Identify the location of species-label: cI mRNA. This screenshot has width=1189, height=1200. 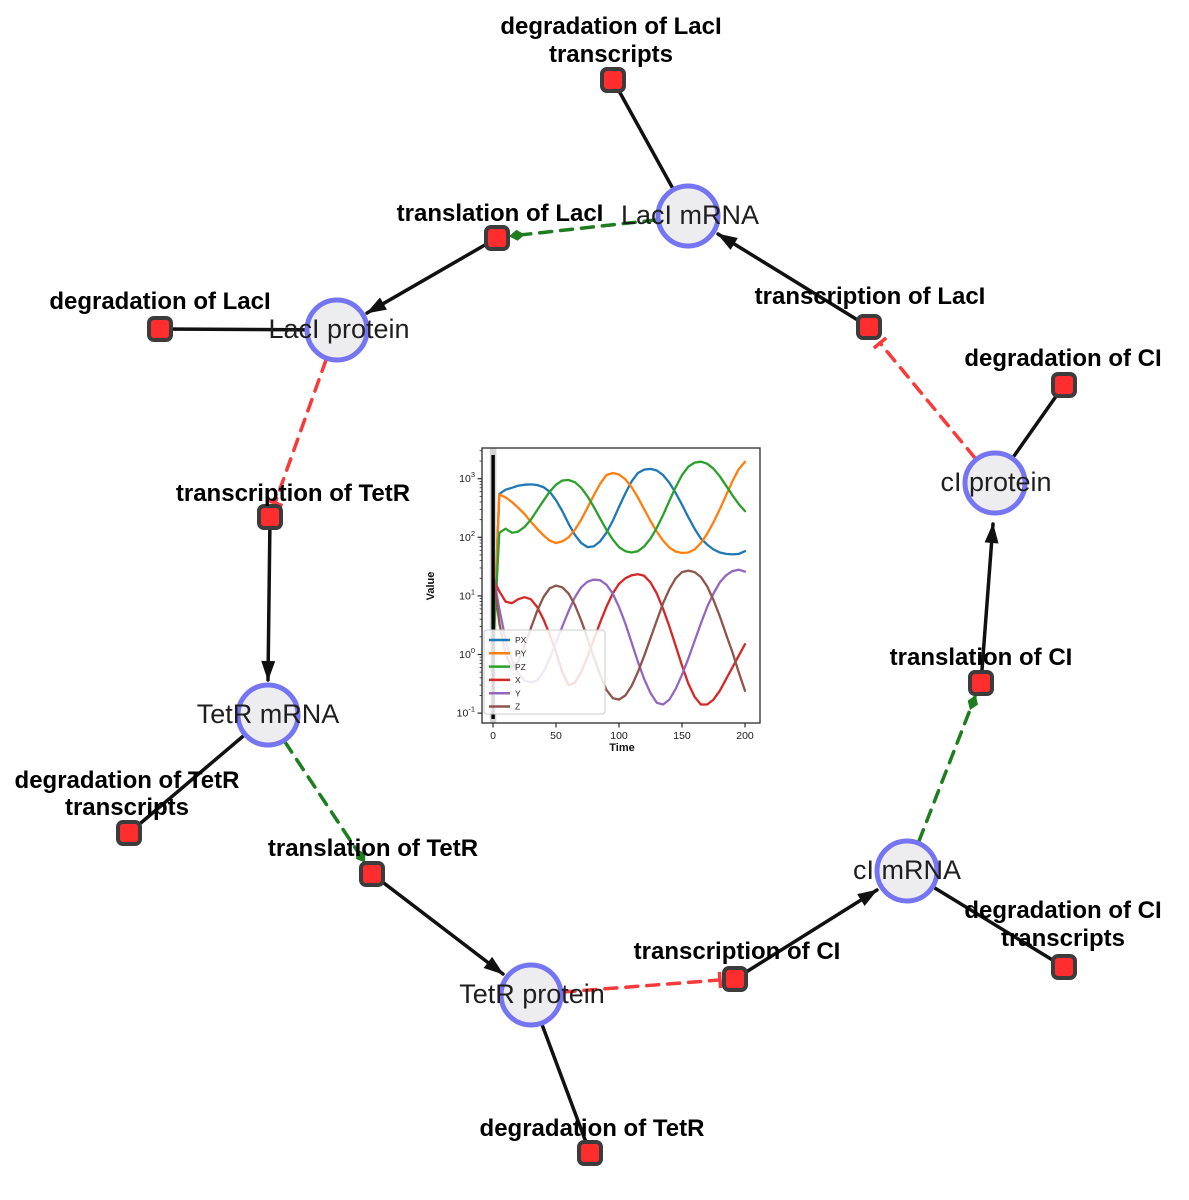
(907, 870).